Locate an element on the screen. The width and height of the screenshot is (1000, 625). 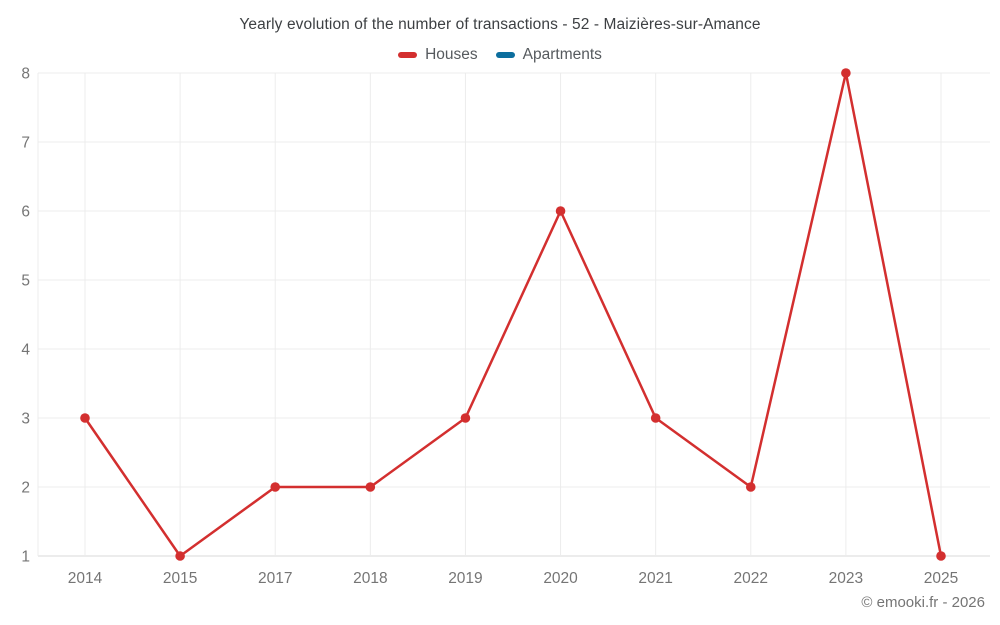
data-point-houses-2014 is located at coordinates (85, 418).